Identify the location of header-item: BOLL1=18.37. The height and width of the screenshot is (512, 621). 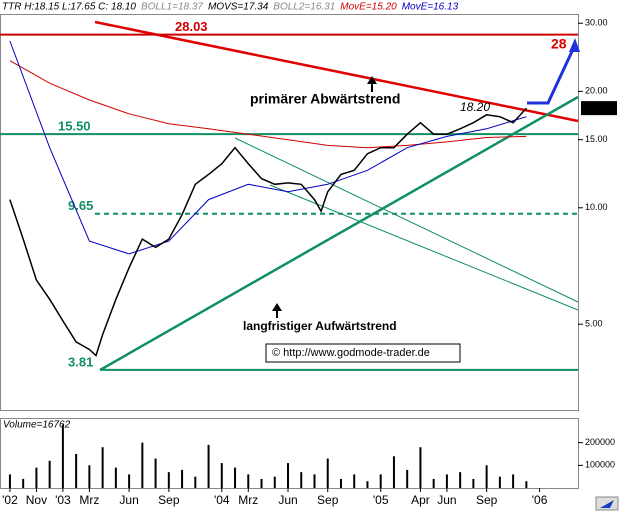
(172, 7).